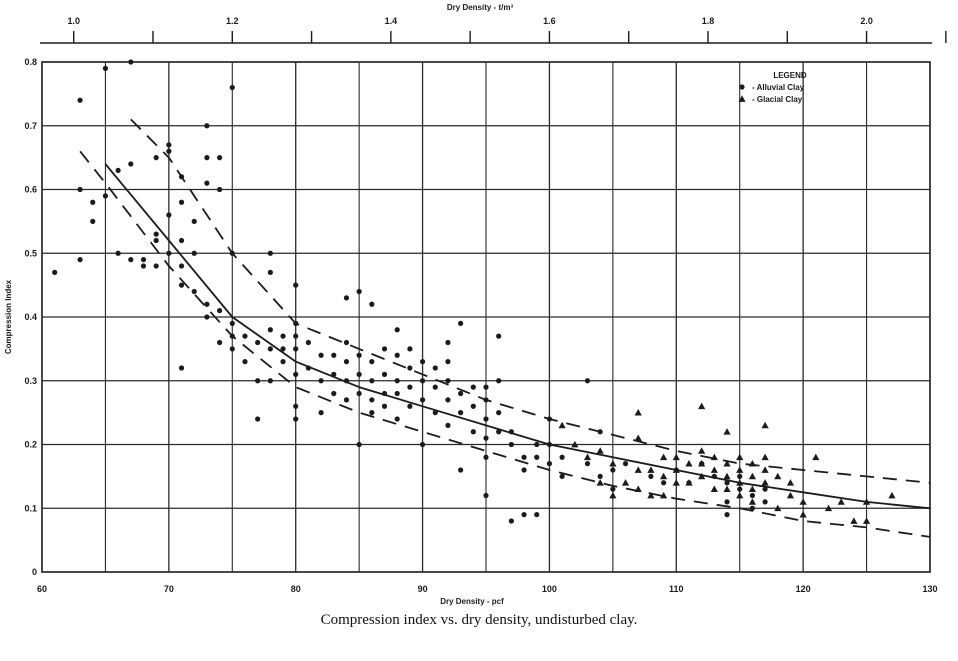 The image size is (958, 661). I want to click on legend-entry-label: - Glacial Clay, so click(777, 99).